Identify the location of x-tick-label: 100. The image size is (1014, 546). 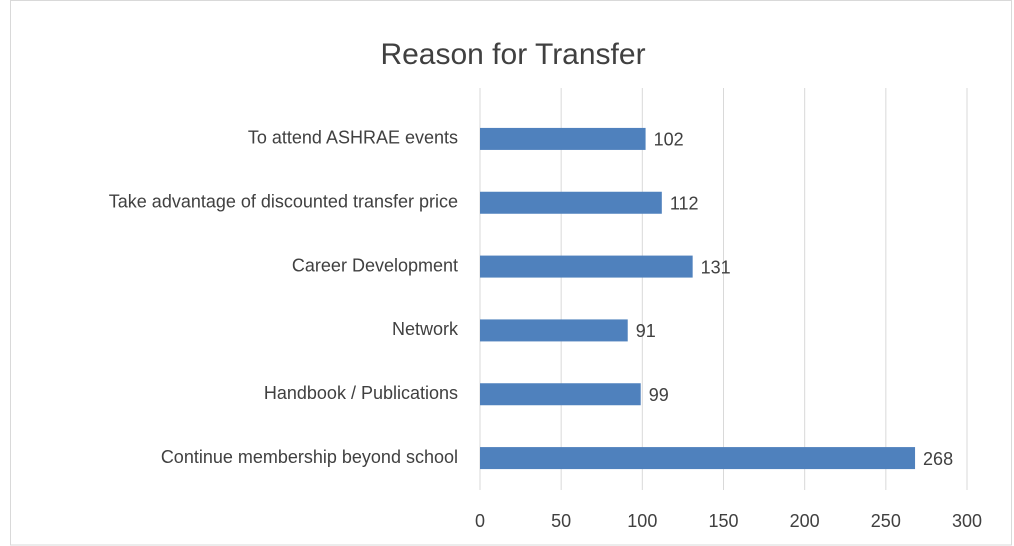
(642, 521).